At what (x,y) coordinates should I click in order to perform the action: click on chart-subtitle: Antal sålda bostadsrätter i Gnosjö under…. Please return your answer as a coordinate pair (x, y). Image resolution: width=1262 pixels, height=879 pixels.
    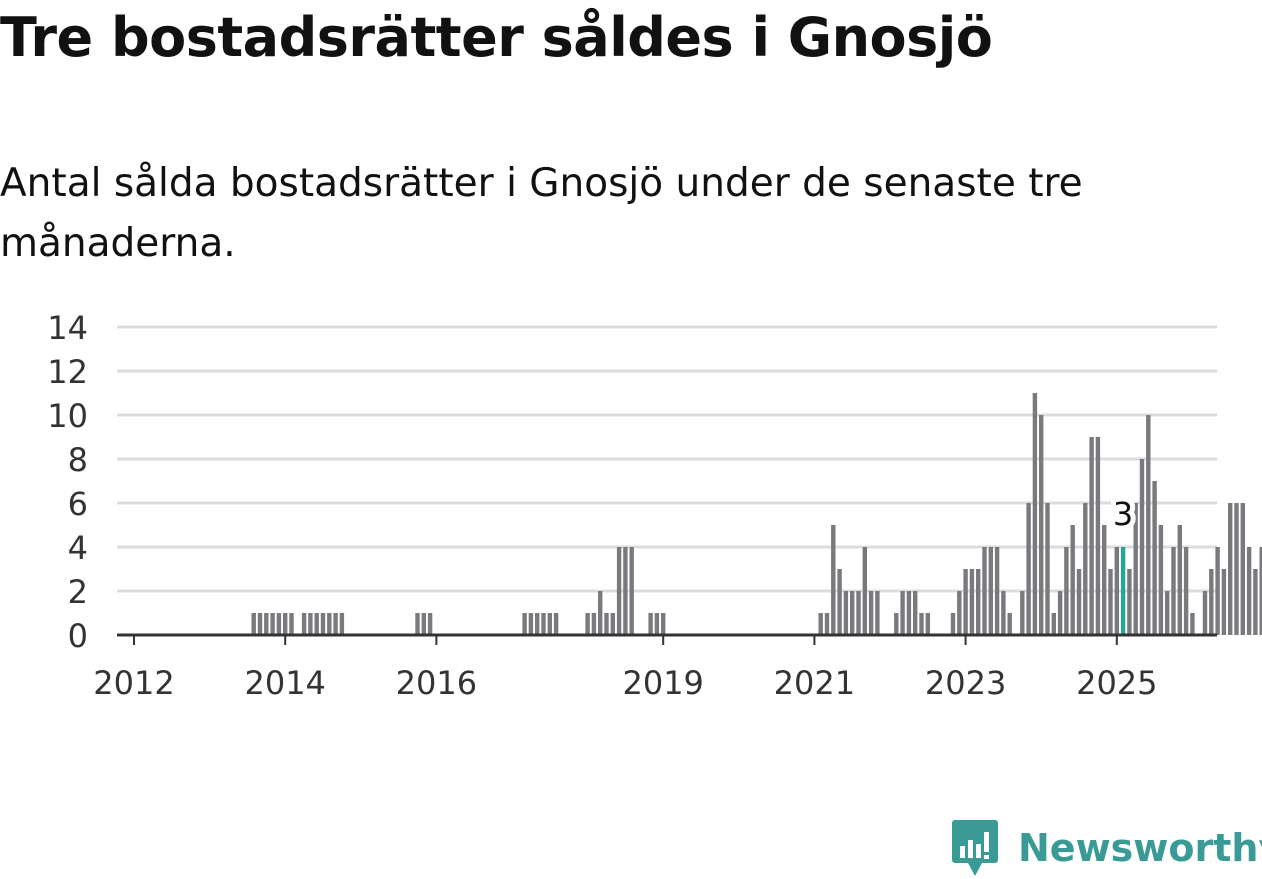
    Looking at the image, I should click on (541, 213).